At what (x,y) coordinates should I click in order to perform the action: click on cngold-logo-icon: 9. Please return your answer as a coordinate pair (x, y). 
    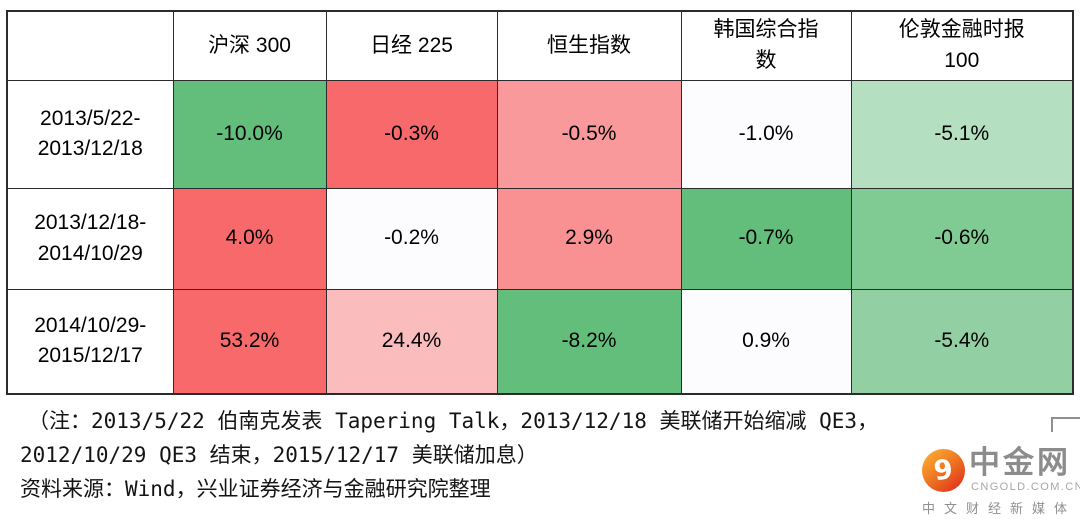
    Looking at the image, I should click on (943, 470).